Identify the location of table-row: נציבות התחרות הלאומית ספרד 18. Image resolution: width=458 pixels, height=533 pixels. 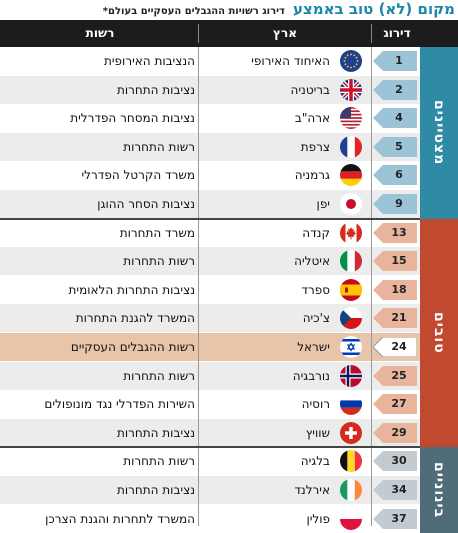
(229, 290).